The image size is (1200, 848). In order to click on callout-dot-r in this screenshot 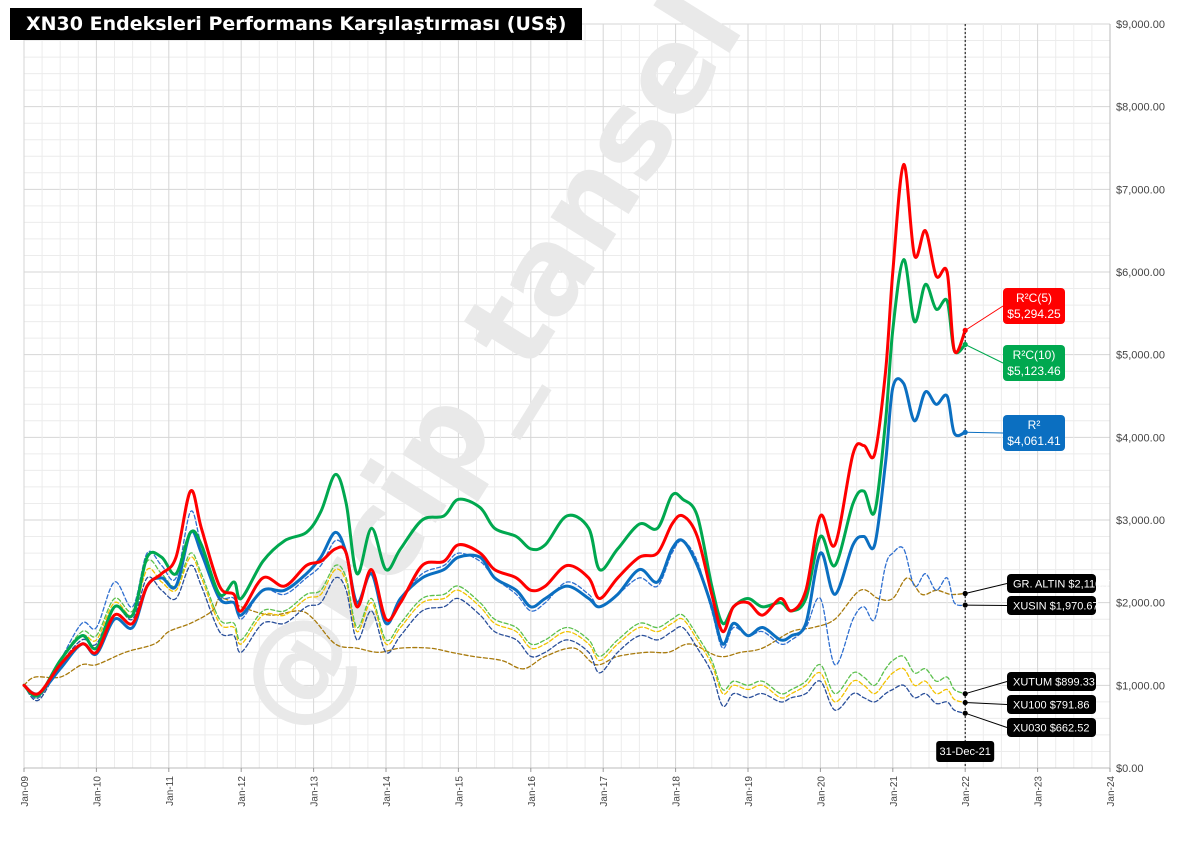, I will do `click(965, 432)`.